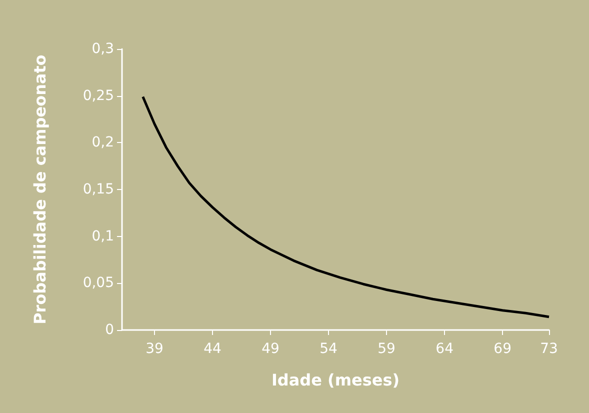 This screenshot has width=589, height=413. Describe the element at coordinates (98, 190) in the screenshot. I see `y-tick-label: 0,15` at that location.